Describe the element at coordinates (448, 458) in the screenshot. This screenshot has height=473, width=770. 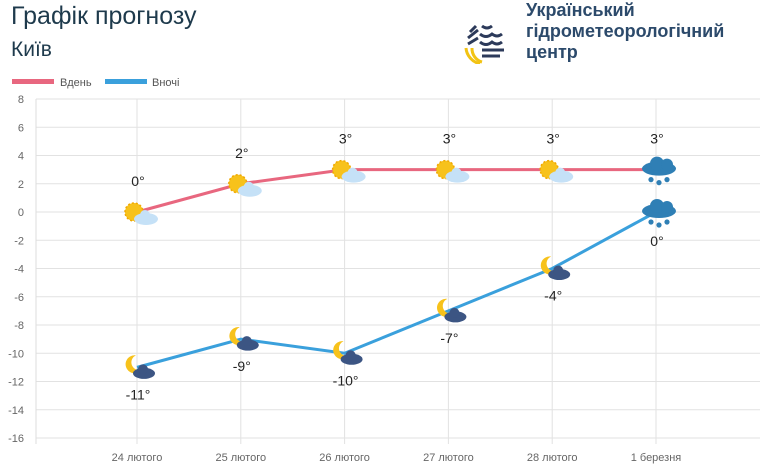
I see `x-tick-label: 27 лютого` at that location.